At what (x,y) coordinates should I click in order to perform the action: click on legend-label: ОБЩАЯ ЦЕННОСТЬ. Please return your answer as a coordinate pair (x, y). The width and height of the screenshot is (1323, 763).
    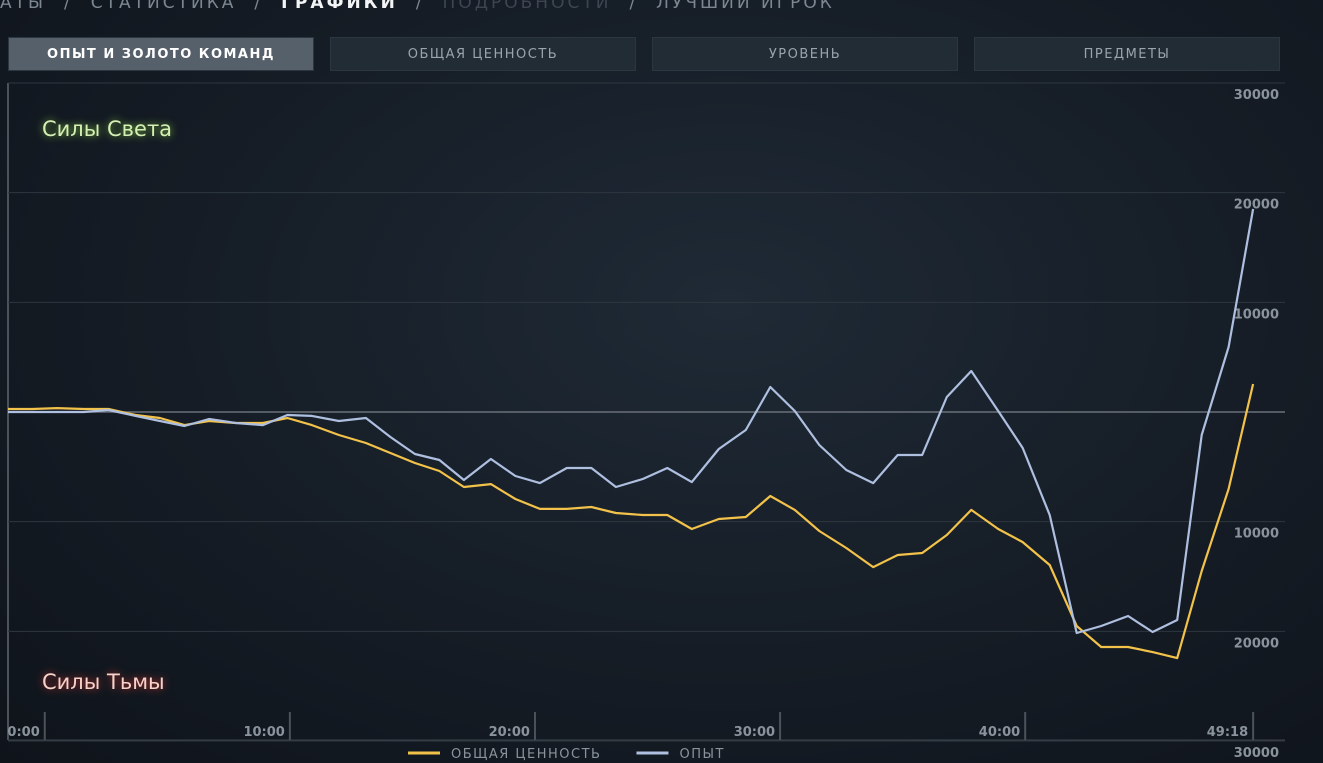
    Looking at the image, I should click on (526, 754).